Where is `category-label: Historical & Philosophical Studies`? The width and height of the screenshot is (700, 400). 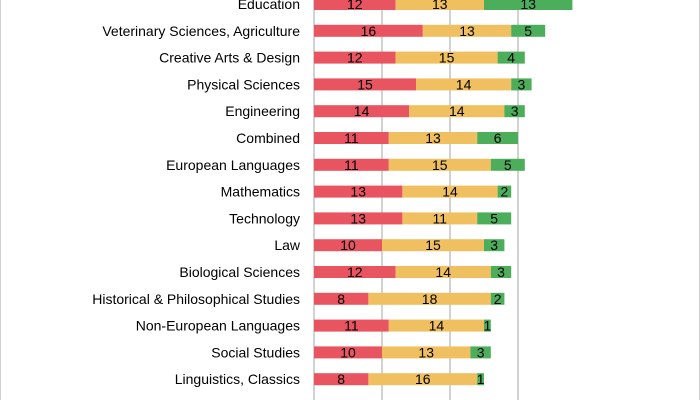
category-label: Historical & Philosophical Studies is located at coordinates (196, 299).